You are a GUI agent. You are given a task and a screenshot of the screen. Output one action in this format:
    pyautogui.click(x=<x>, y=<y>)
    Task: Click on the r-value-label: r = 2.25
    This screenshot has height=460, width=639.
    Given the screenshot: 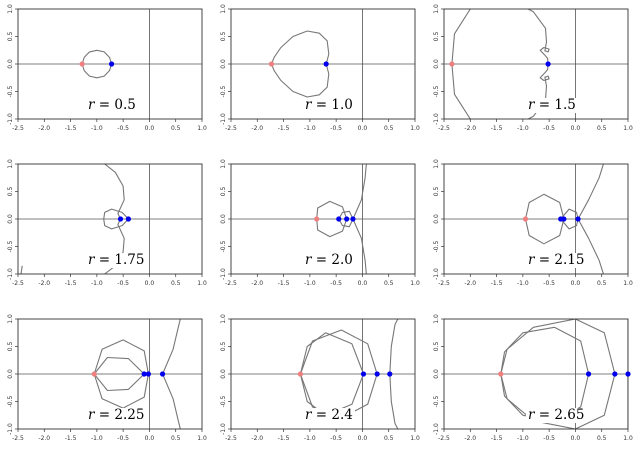 What is the action you would take?
    pyautogui.click(x=116, y=415)
    